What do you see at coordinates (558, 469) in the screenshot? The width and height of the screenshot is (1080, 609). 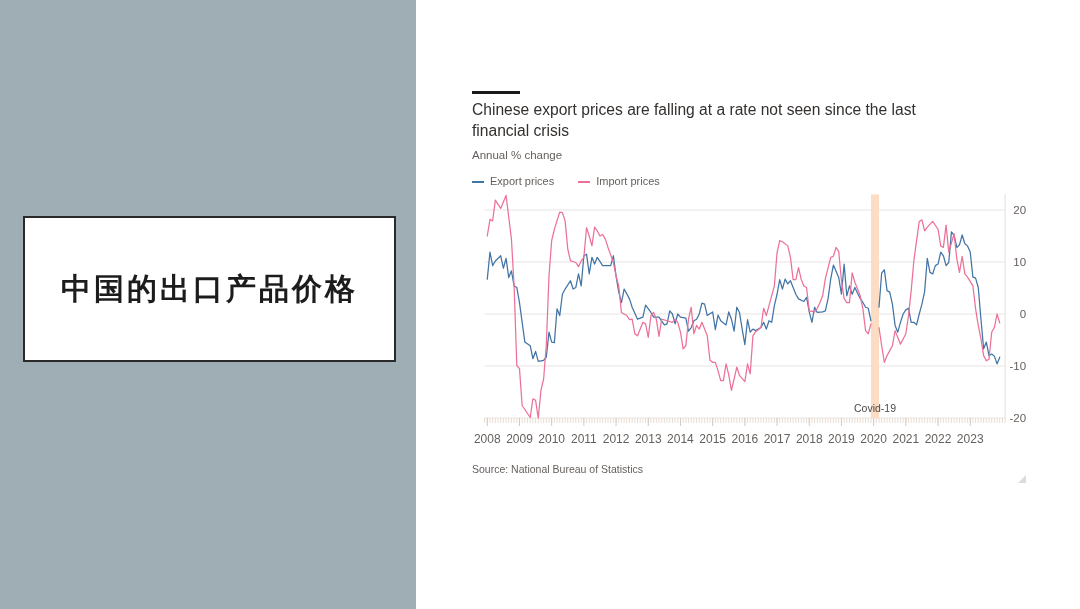 I see `source-note: Source: National Bureau of Statistics` at bounding box center [558, 469].